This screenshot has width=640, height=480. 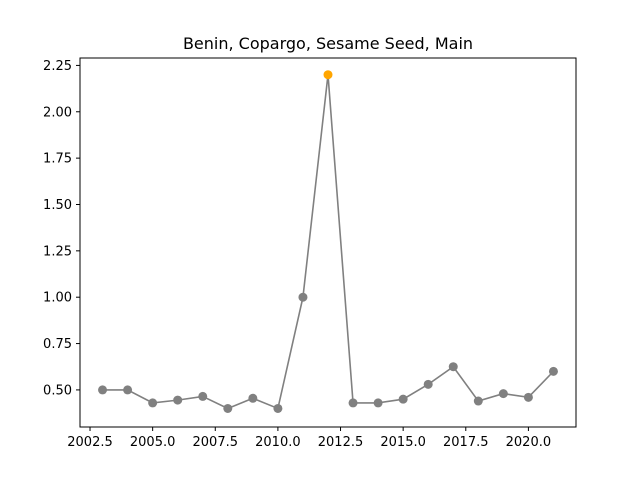 I want to click on y-tick-label: 1.75, so click(x=57, y=159).